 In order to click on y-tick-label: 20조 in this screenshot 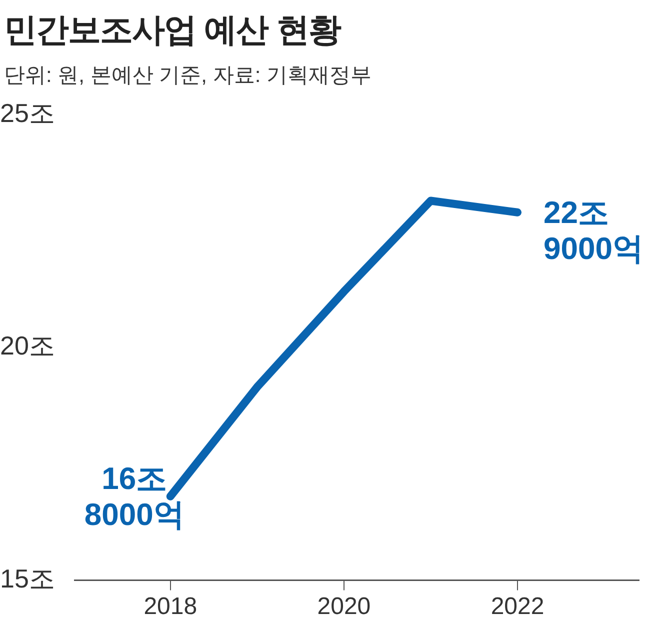, I will do `click(27, 345)`.